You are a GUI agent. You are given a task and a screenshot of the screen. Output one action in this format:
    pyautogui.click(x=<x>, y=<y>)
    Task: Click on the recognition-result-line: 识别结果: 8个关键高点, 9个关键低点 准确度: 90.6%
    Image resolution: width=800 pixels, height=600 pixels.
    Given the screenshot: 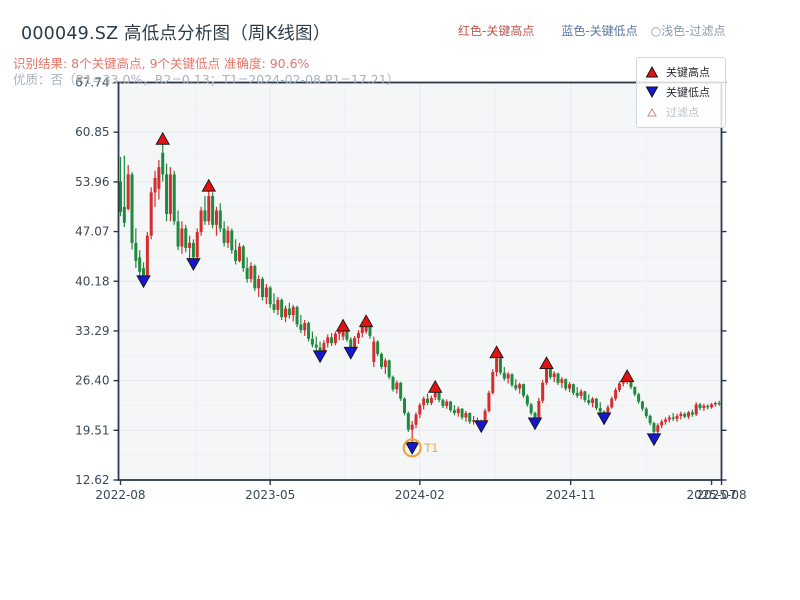 What is the action you would take?
    pyautogui.click(x=161, y=63)
    